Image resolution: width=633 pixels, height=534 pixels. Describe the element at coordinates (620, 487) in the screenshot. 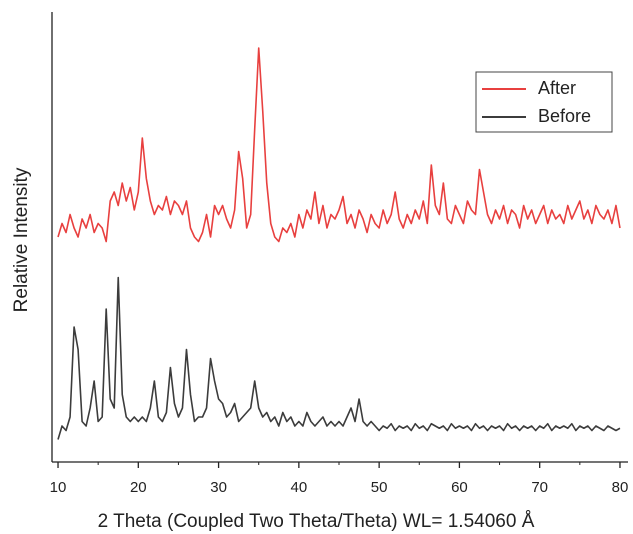

I see `x-tick-label: 80` at that location.